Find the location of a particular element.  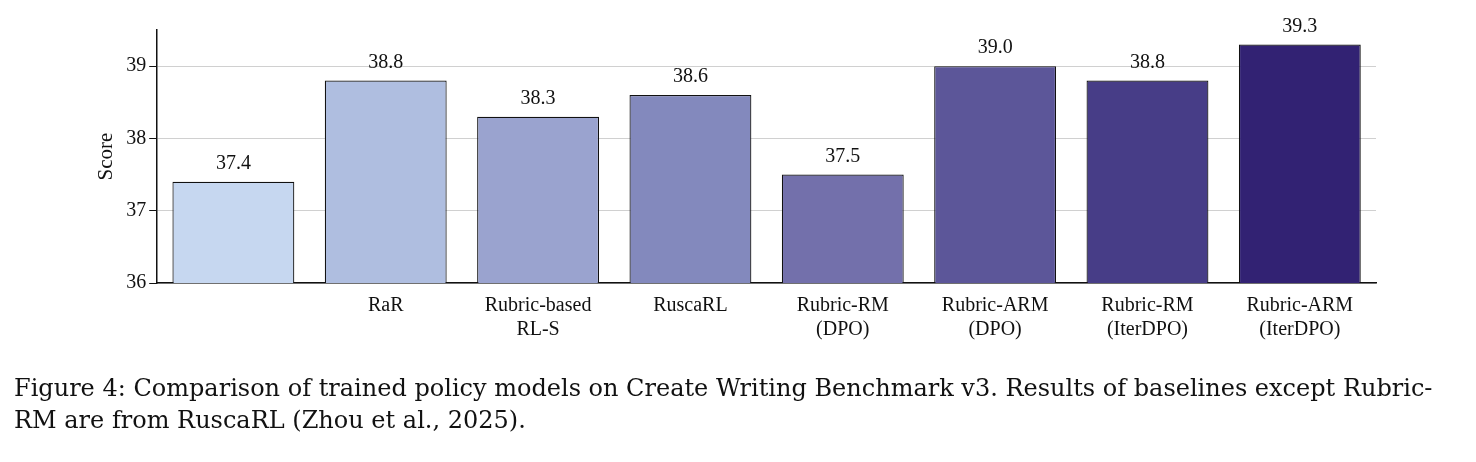

data-label: 38.6 is located at coordinates (690, 75).